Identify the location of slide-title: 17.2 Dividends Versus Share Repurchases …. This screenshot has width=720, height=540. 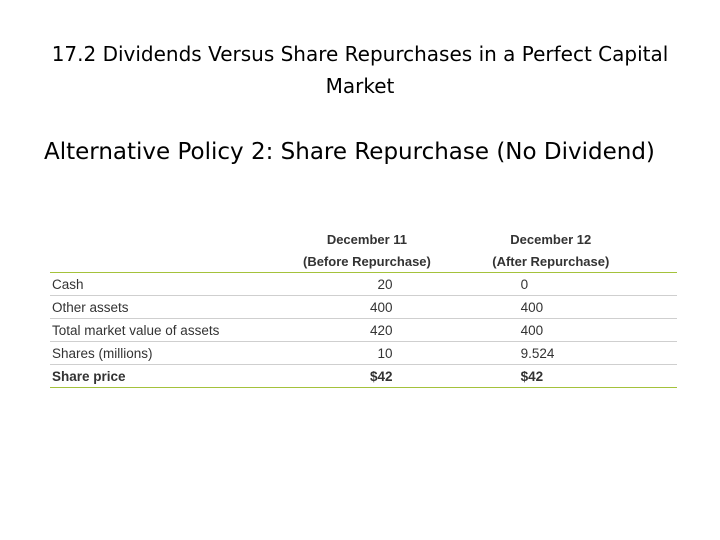
(360, 70).